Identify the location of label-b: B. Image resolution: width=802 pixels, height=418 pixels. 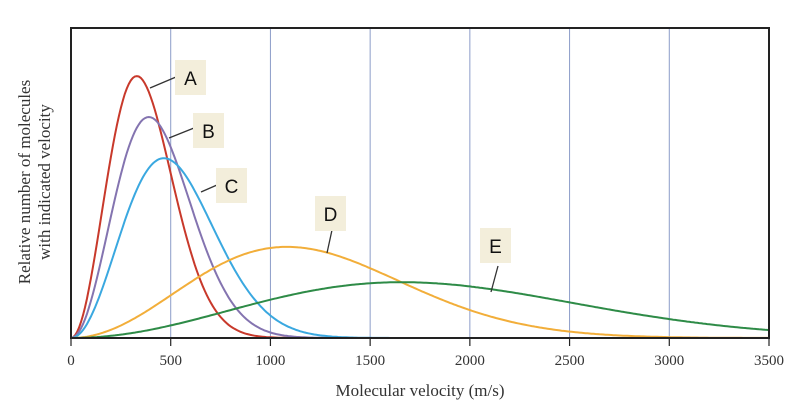
(196, 130).